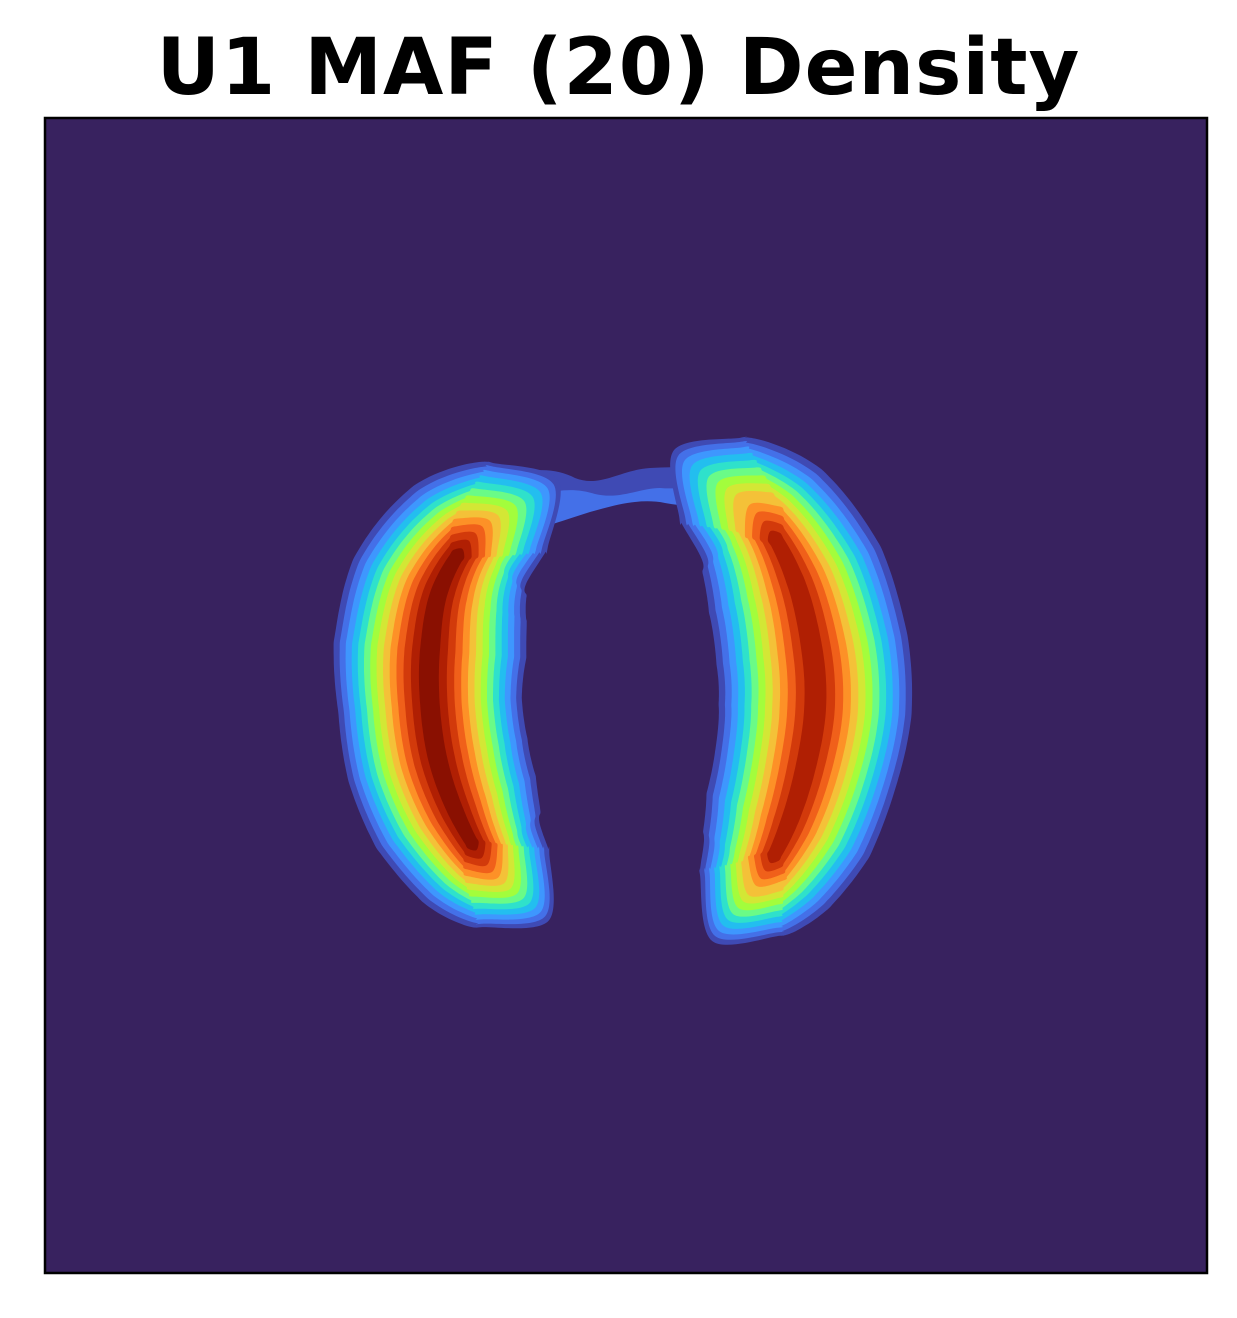 Image resolution: width=1237 pixels, height=1318 pixels. Describe the element at coordinates (627, 502) in the screenshot. I see `contour-bridge-inner` at that location.